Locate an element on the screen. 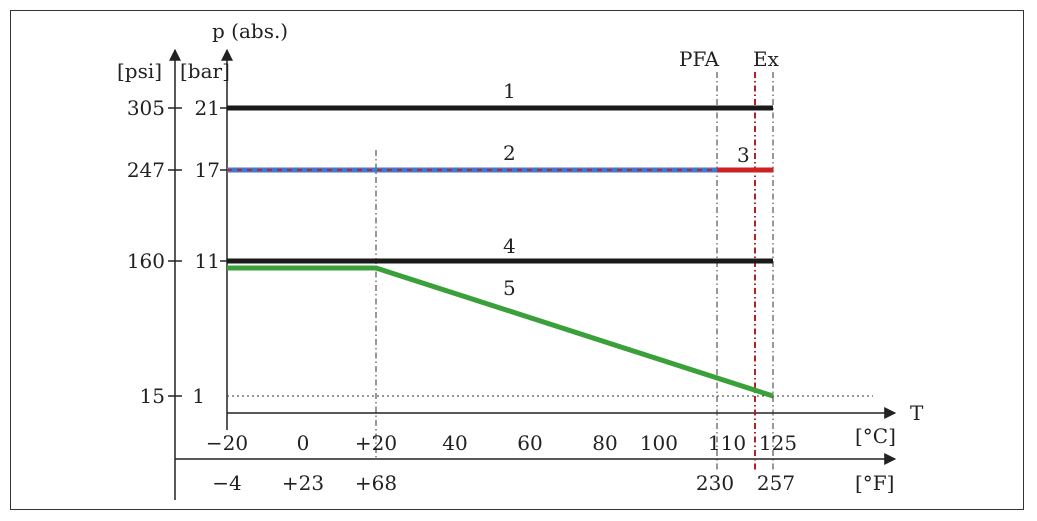 This screenshot has width=1037, height=521. psi-tick-label-247: 247 is located at coordinates (146, 170).